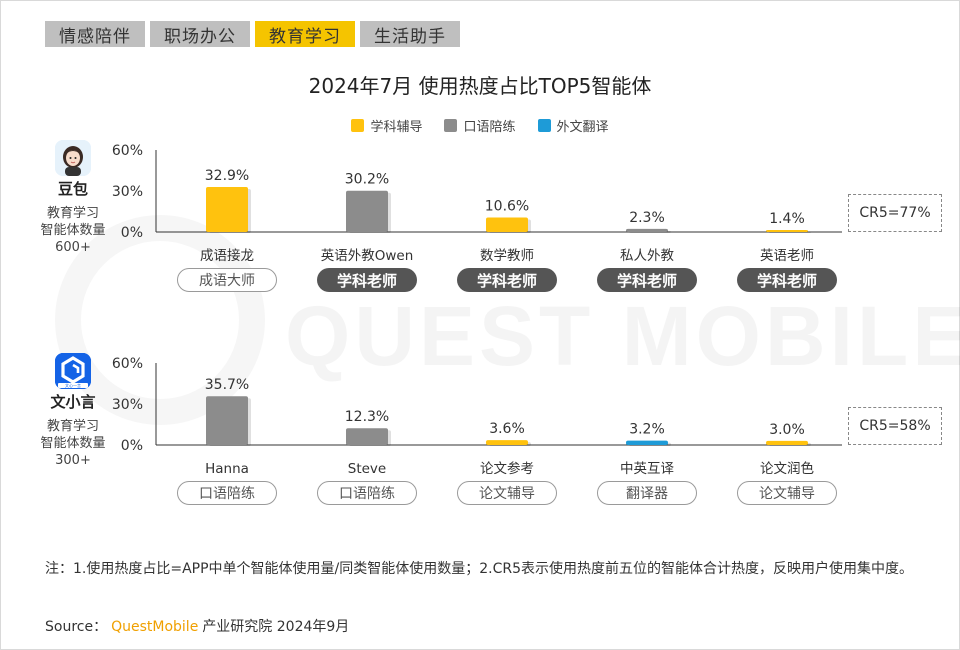  Describe the element at coordinates (480, 86) in the screenshot. I see `chart-title: 2024年7月 使用热度占比TOP5智能体` at that location.